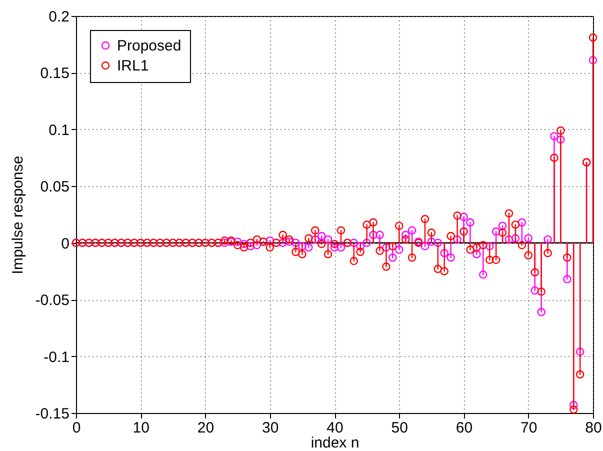  I want to click on legend-label: IRL1, so click(133, 66).